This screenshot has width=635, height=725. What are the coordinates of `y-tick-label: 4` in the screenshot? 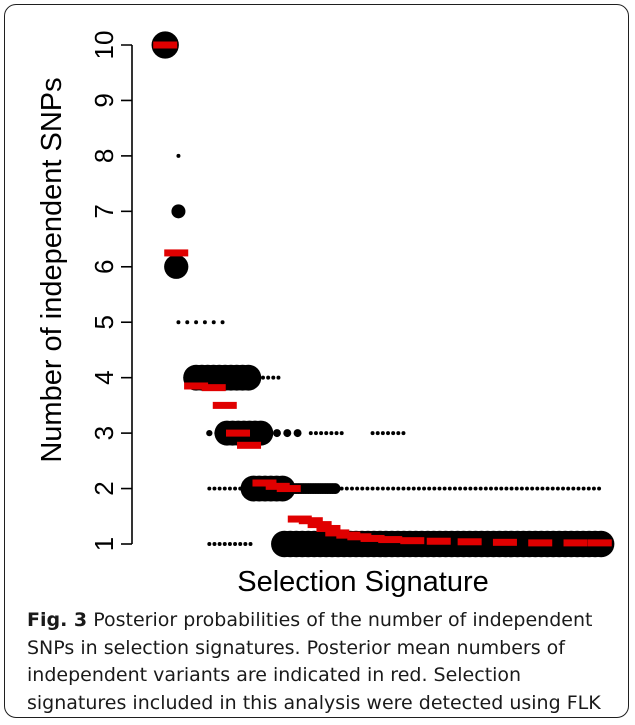 It's located at (104, 377).